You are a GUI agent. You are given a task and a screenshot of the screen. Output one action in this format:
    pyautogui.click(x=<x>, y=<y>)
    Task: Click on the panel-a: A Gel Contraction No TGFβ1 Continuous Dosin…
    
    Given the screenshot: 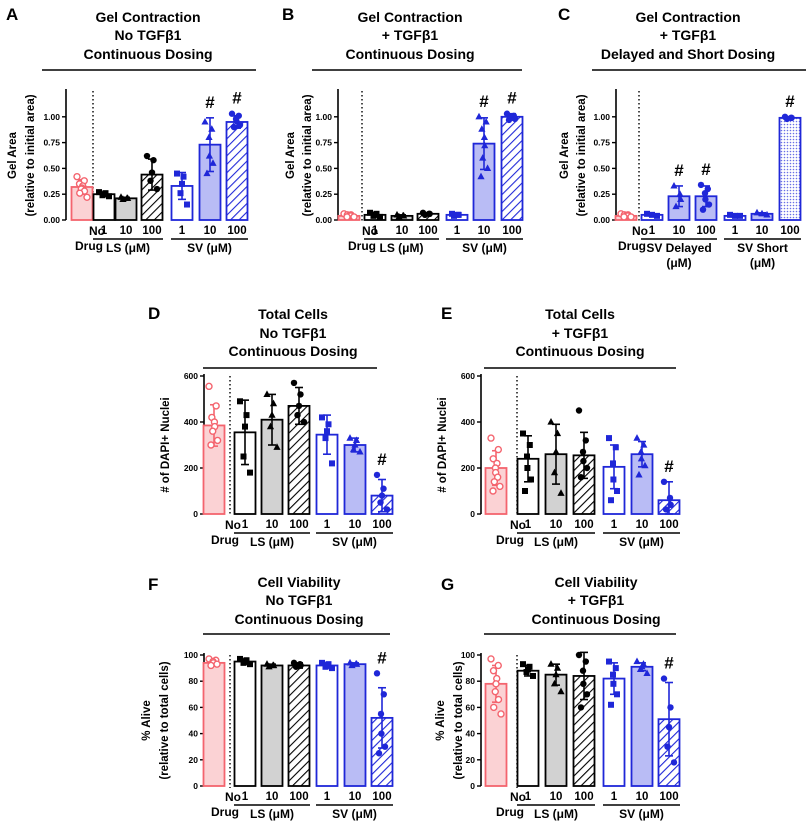 What is the action you would take?
    pyautogui.click(x=131, y=130)
    